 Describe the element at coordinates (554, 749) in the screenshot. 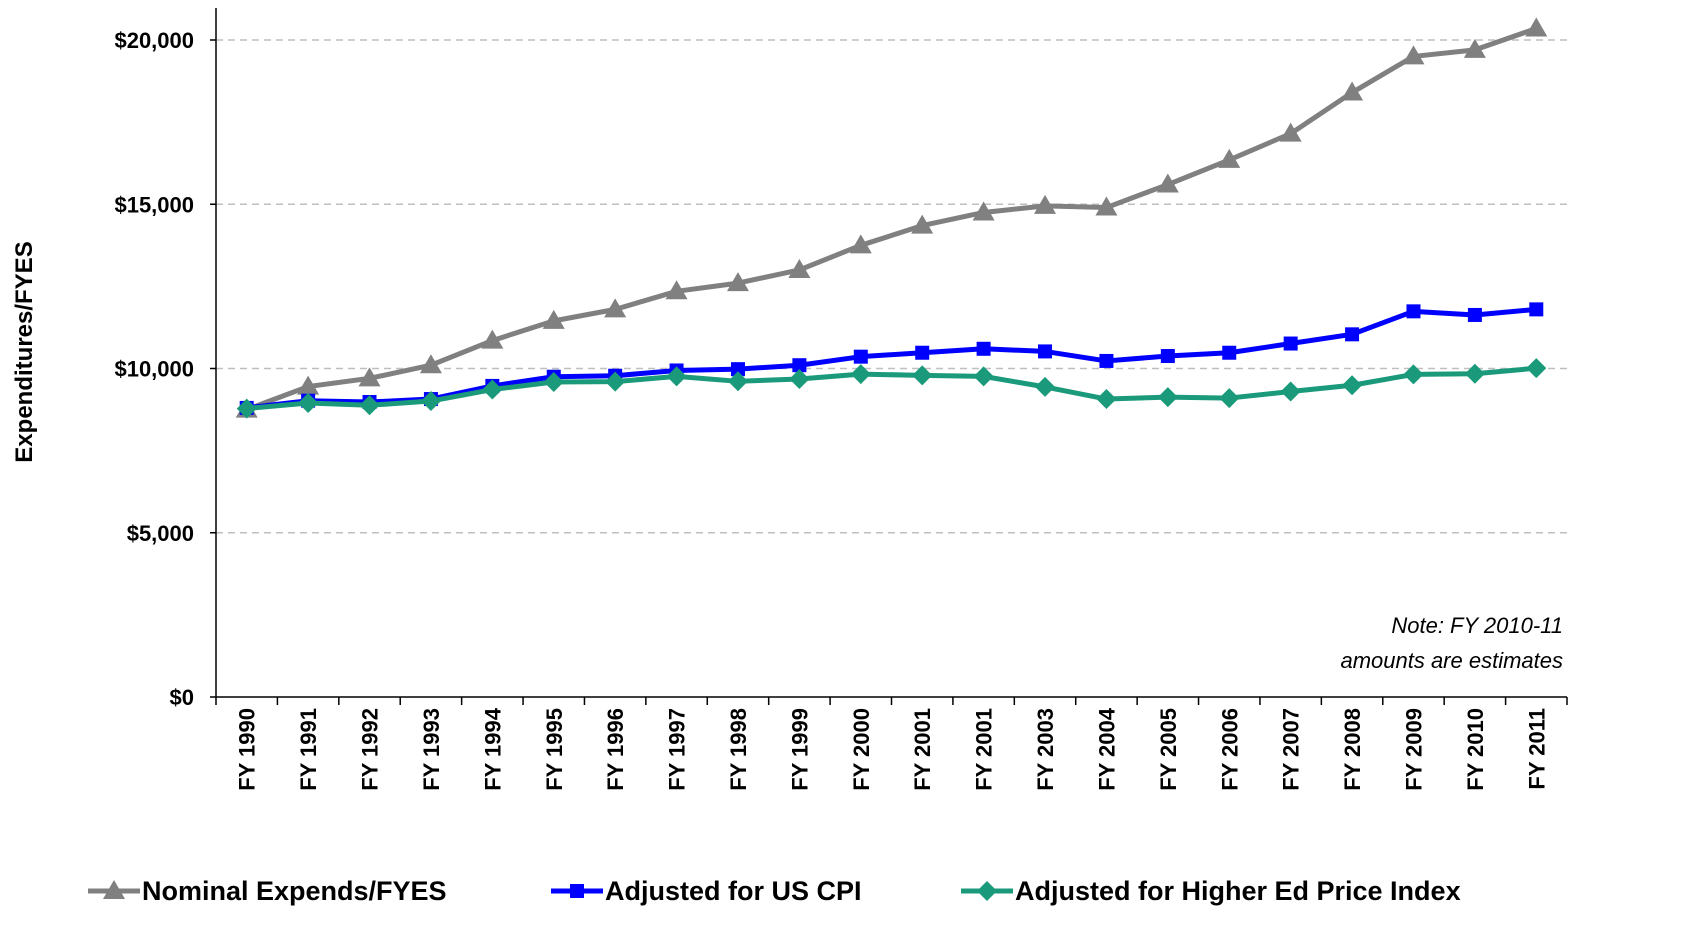

I see `x-tick-label: FY 1995` at that location.